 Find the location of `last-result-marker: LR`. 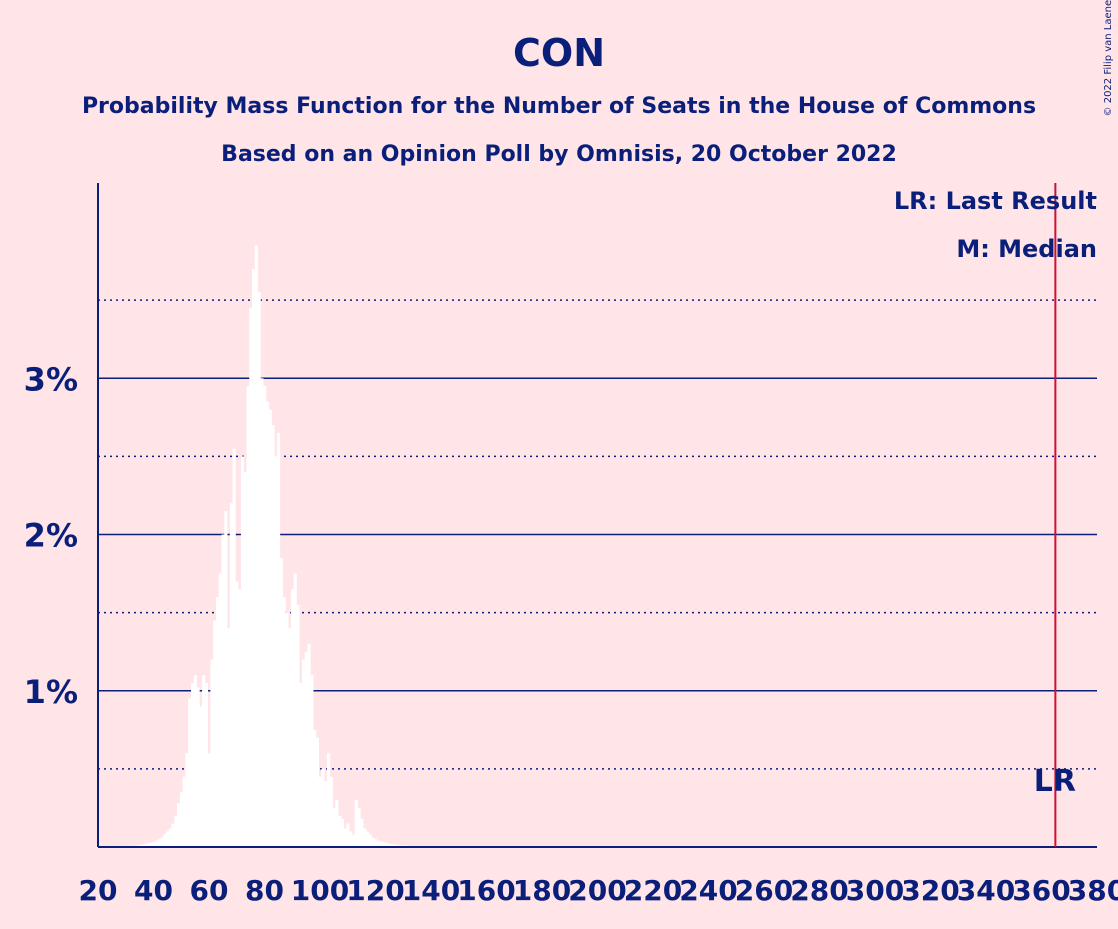

last-result-marker: LR is located at coordinates (1055, 515).